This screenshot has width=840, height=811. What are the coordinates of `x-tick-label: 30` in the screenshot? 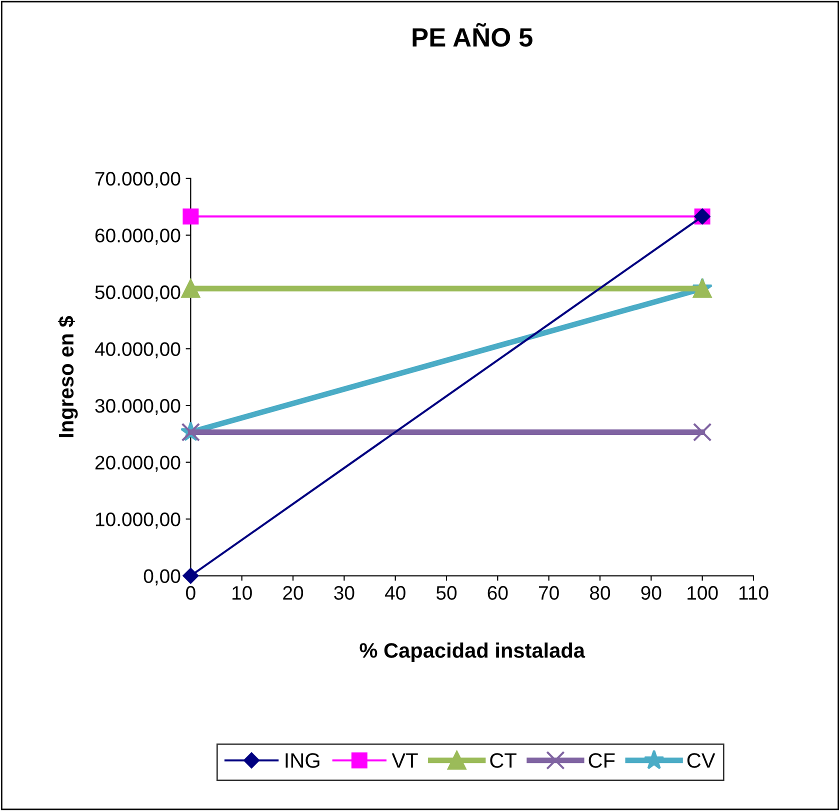 It's located at (344, 593).